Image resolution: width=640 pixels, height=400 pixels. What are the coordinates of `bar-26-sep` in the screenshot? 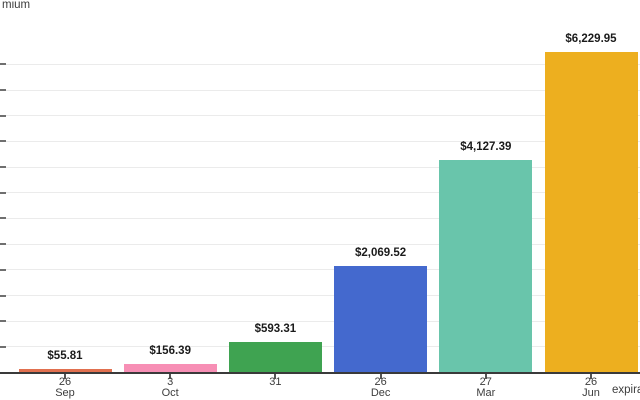 It's located at (65, 370).